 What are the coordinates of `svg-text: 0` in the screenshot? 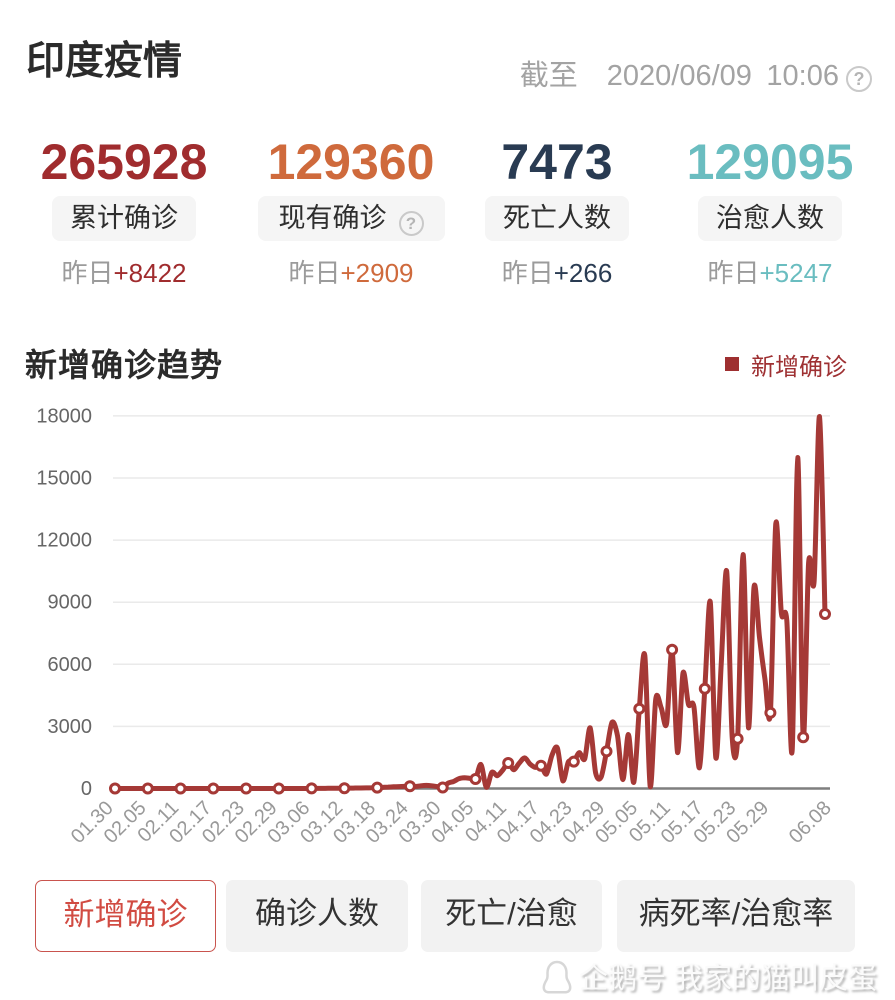 It's located at (86, 789).